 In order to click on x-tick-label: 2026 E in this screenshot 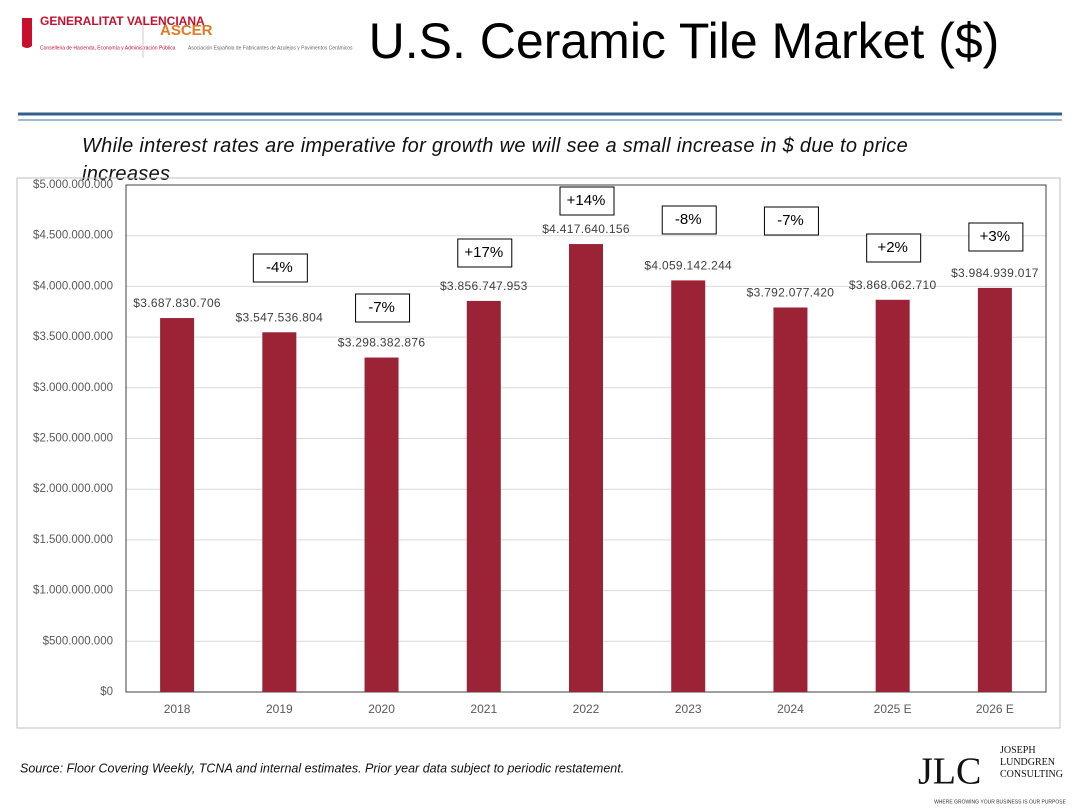, I will do `click(995, 709)`.